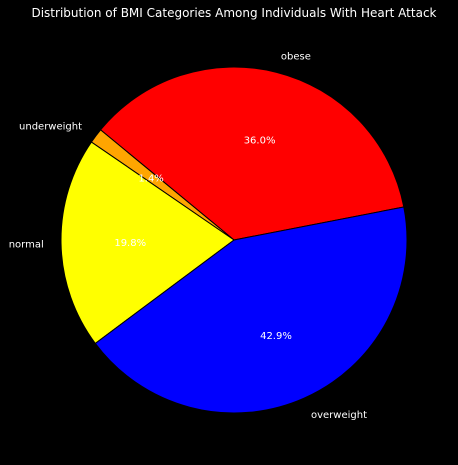 Image resolution: width=458 pixels, height=465 pixels. What do you see at coordinates (296, 57) in the screenshot?
I see `slice-label-obese: obese` at bounding box center [296, 57].